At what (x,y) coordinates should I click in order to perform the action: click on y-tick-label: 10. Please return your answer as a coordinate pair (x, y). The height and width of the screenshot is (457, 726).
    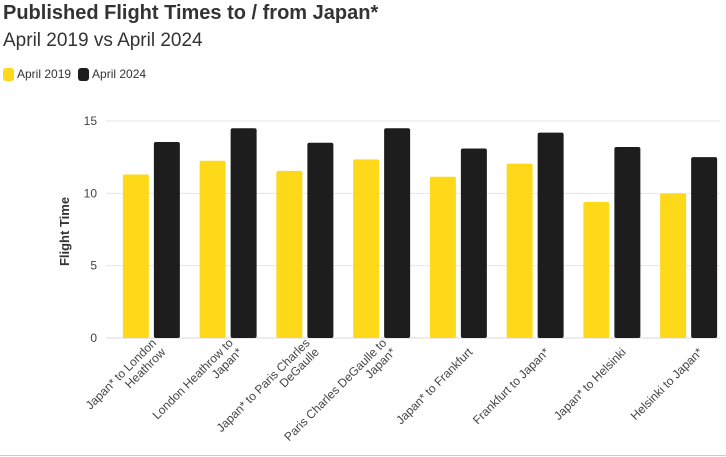
    Looking at the image, I should click on (91, 193).